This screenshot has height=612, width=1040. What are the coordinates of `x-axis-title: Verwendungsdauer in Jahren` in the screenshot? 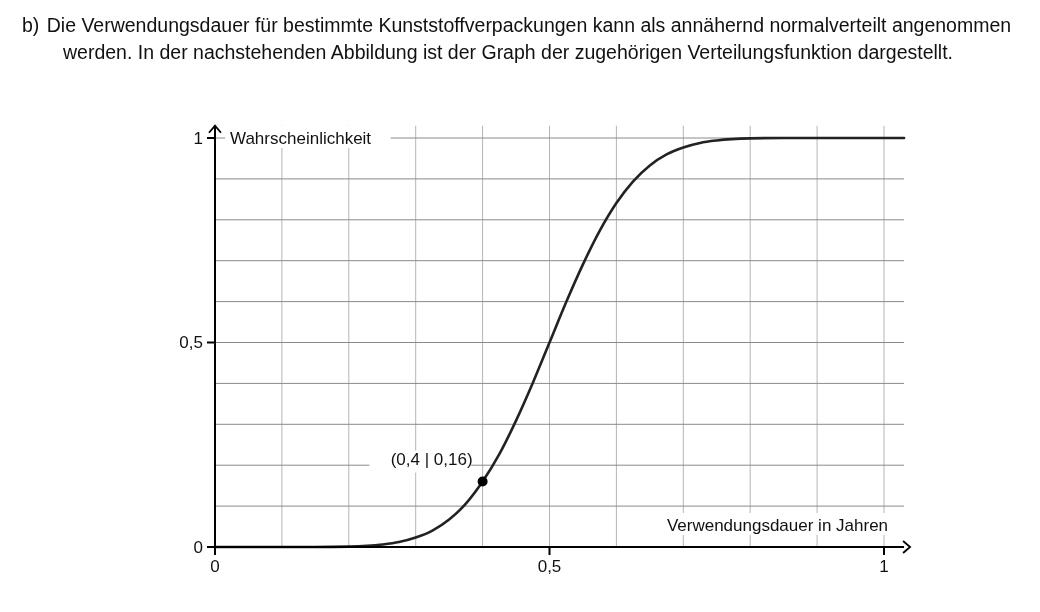 It's located at (777, 525).